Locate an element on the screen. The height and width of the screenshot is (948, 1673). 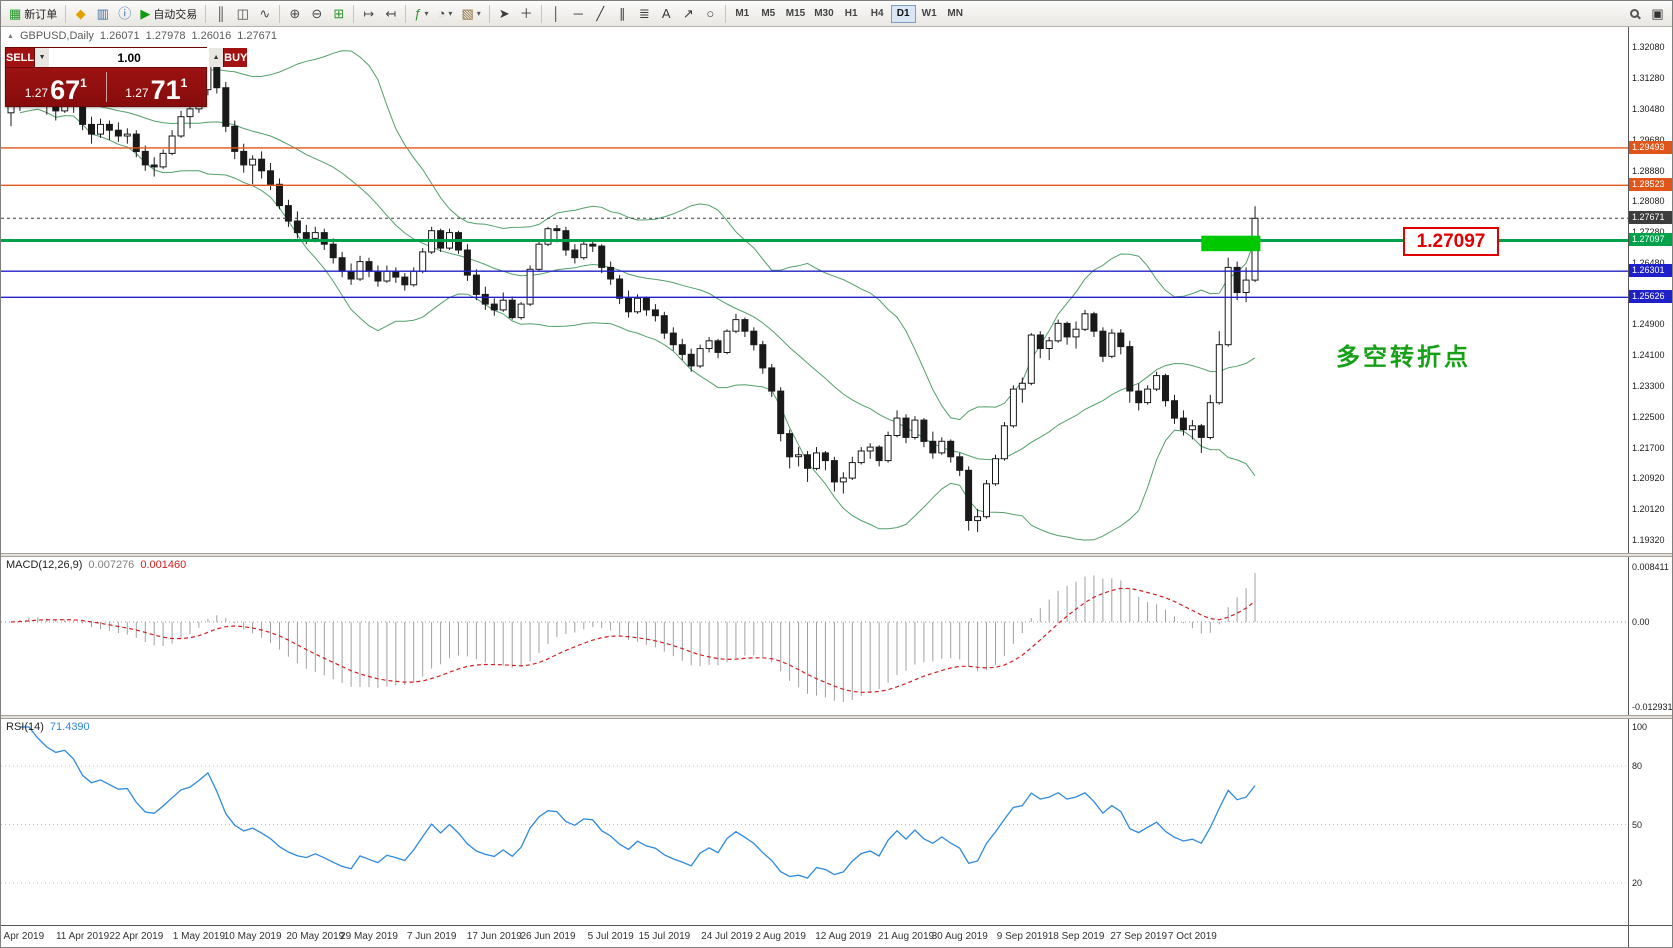
dropdown-arrow-icon: ▾ is located at coordinates (426, 13).